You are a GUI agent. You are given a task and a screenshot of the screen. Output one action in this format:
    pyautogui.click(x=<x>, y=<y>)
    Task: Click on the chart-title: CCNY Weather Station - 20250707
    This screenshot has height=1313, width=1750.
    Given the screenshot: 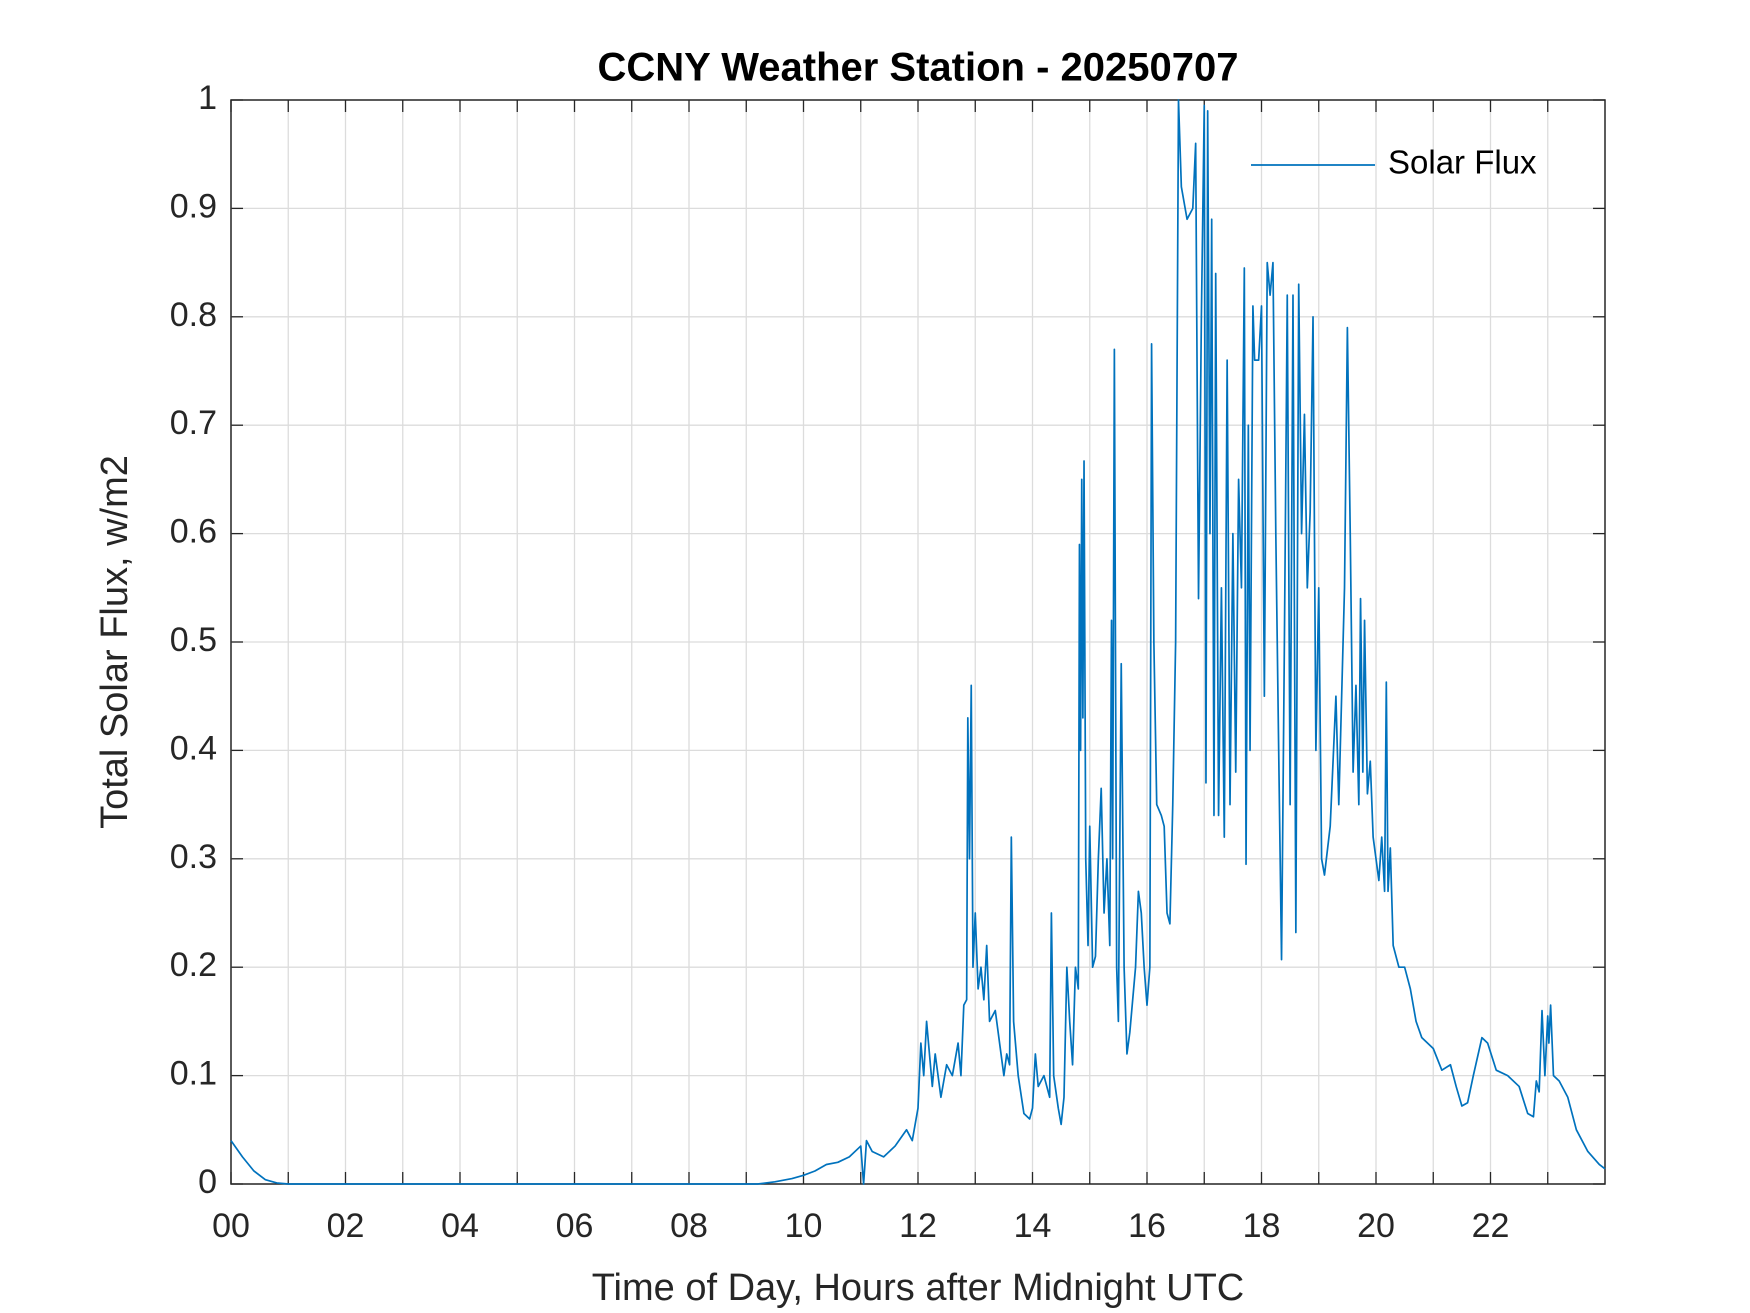 What is the action you would take?
    pyautogui.click(x=918, y=68)
    